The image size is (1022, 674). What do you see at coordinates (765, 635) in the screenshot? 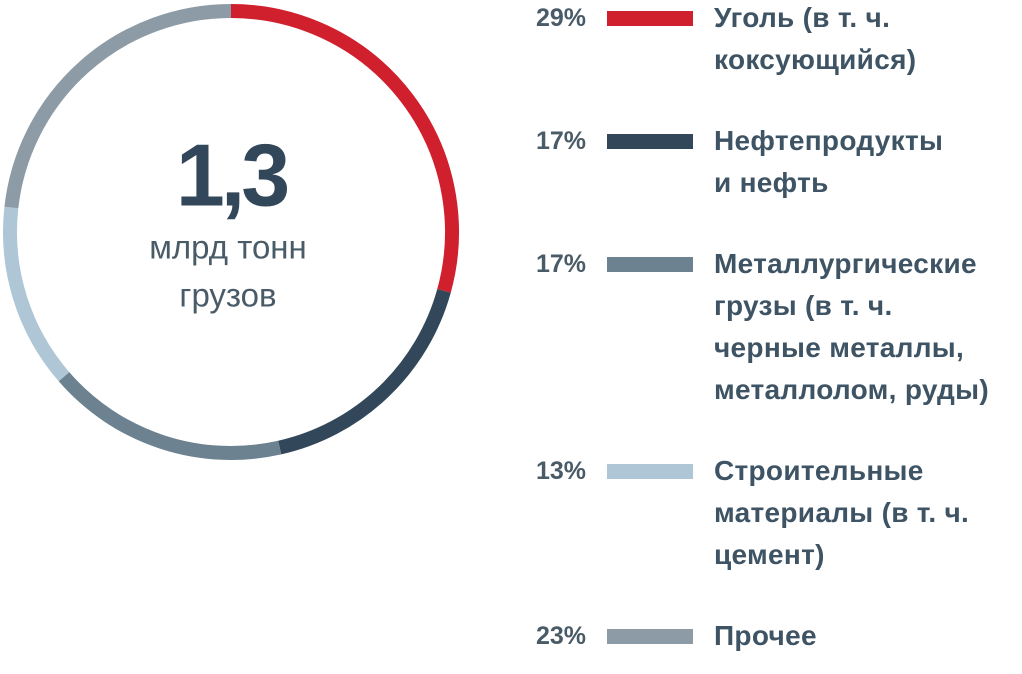
I see `legend-label: Прочее` at bounding box center [765, 635].